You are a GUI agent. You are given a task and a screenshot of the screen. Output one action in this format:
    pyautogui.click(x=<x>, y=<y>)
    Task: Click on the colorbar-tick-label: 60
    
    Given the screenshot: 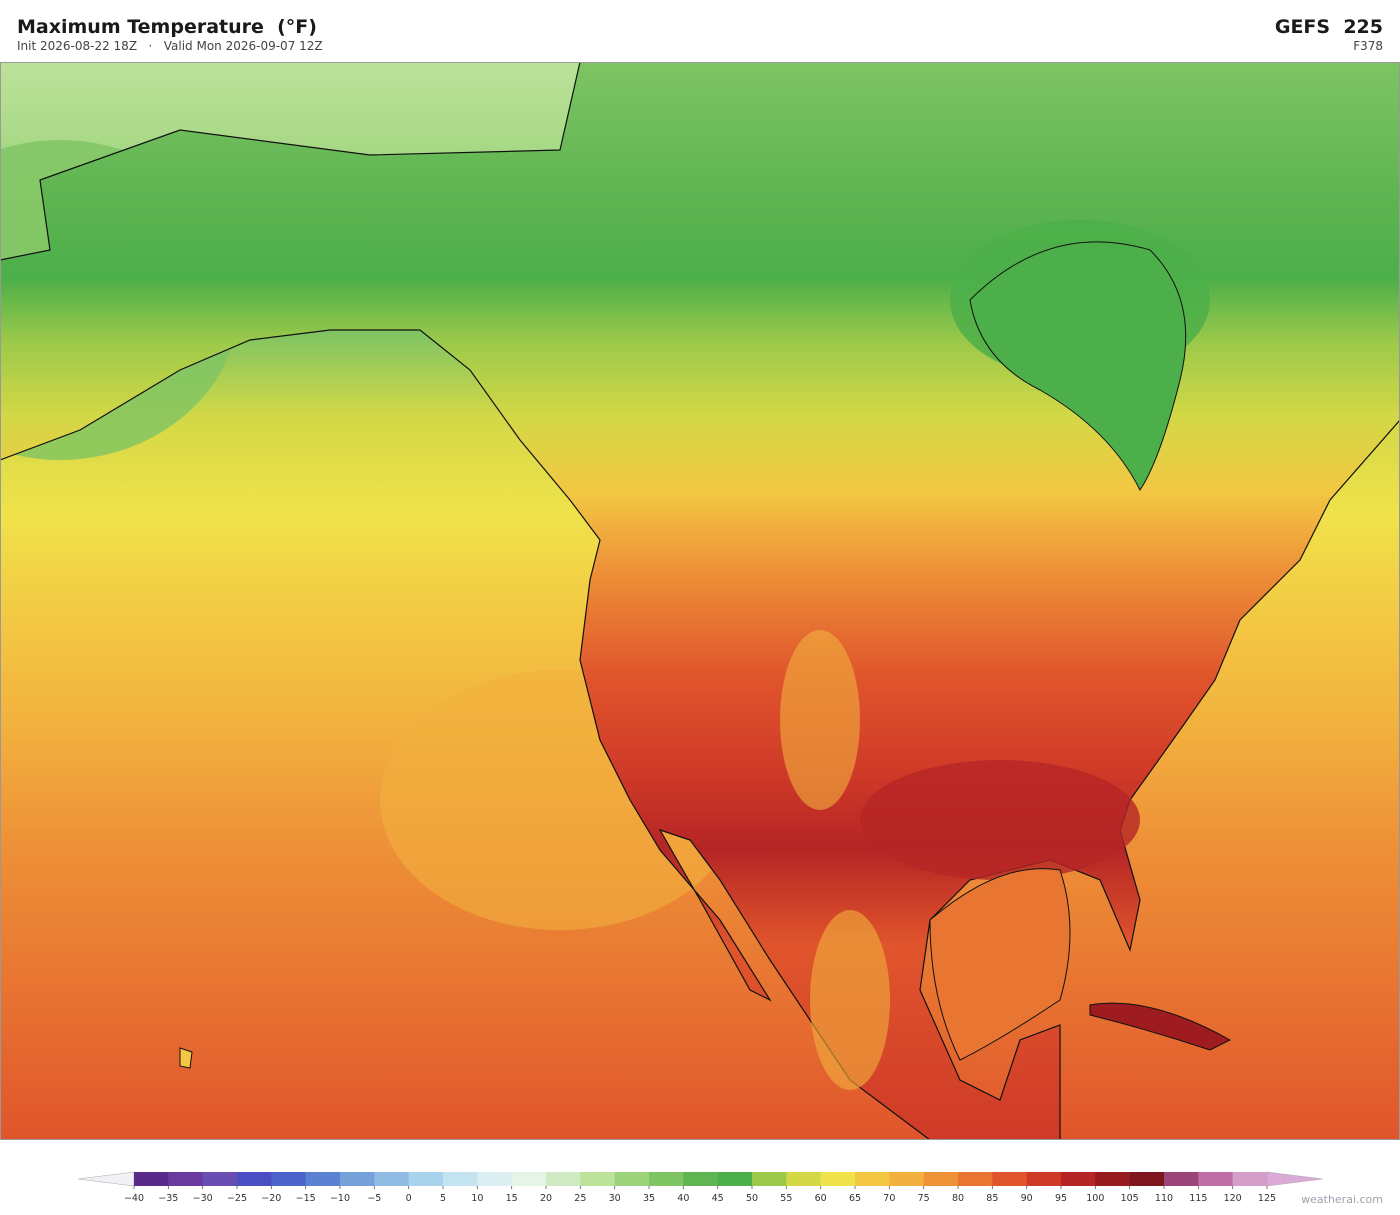 What is the action you would take?
    pyautogui.click(x=821, y=1198)
    